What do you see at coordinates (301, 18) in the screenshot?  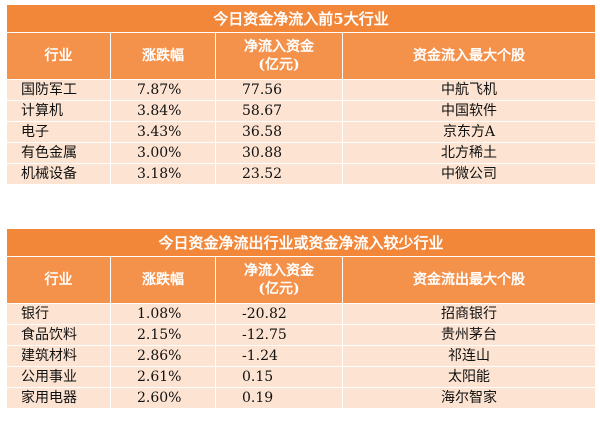 I see `inflow-table-title: 今日资金净流入前5大行业` at bounding box center [301, 18].